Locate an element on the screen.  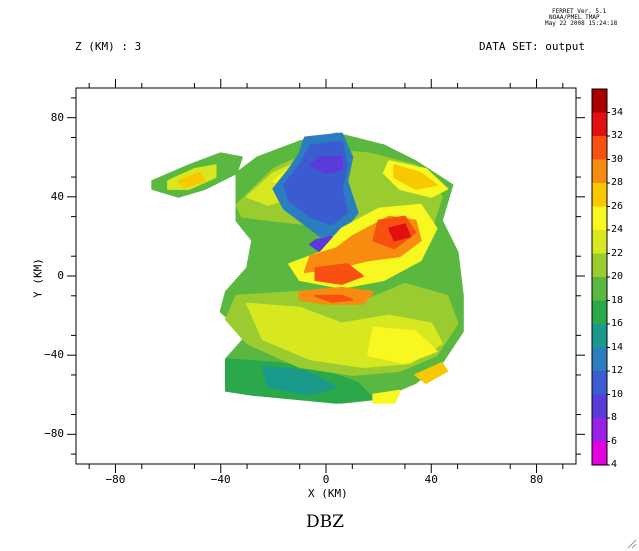
y-tick-label: −80 is located at coordinates (54, 434).